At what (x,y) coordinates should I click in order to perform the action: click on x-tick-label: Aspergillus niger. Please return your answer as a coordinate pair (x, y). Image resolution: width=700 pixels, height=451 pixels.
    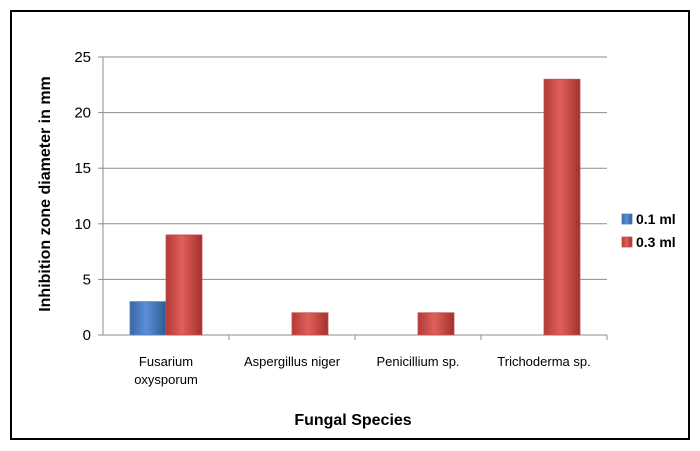
    Looking at the image, I should click on (292, 361).